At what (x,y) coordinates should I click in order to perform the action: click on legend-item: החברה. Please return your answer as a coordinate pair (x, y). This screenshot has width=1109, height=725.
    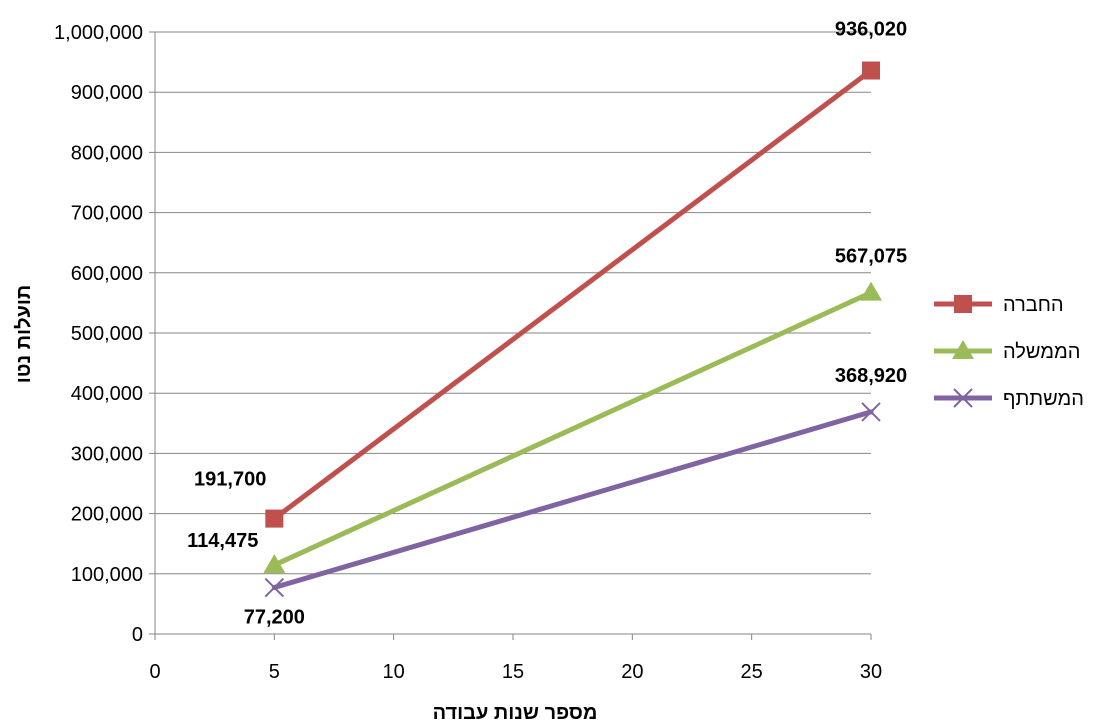
    Looking at the image, I should click on (999, 305).